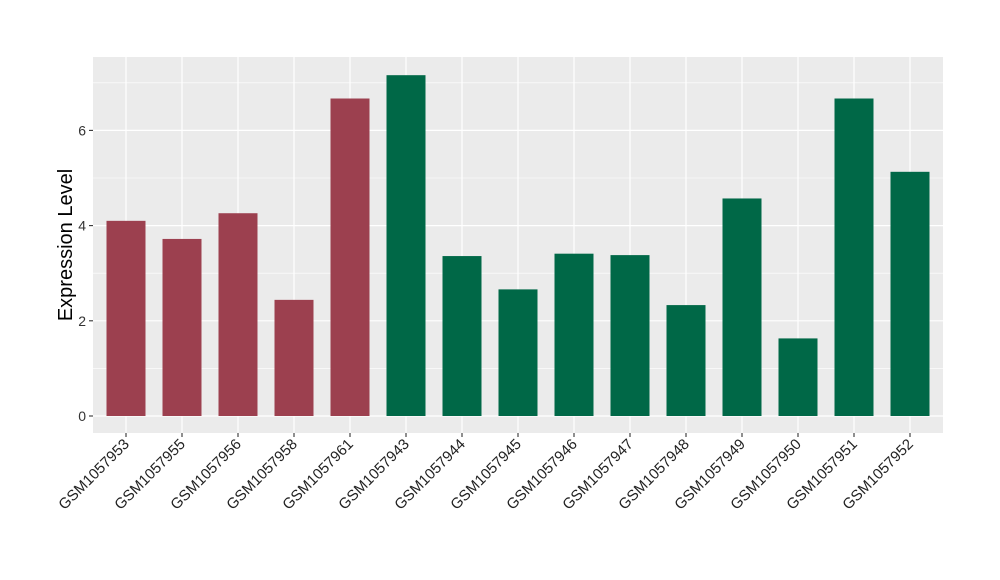  I want to click on y-tick-label: 2, so click(82, 321).